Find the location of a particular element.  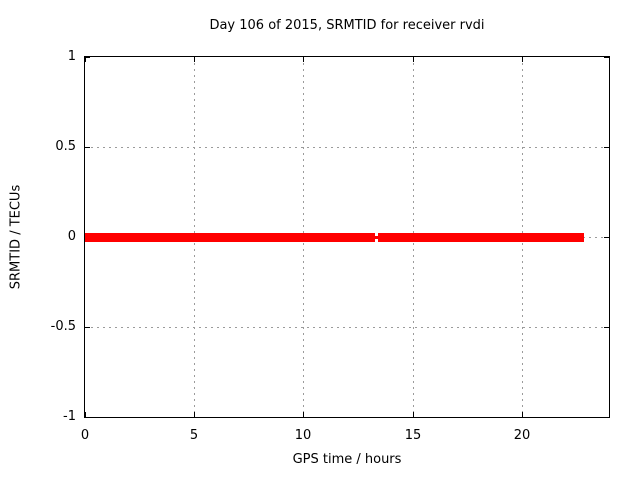

y-tick-label: -0.5 is located at coordinates (63, 326).